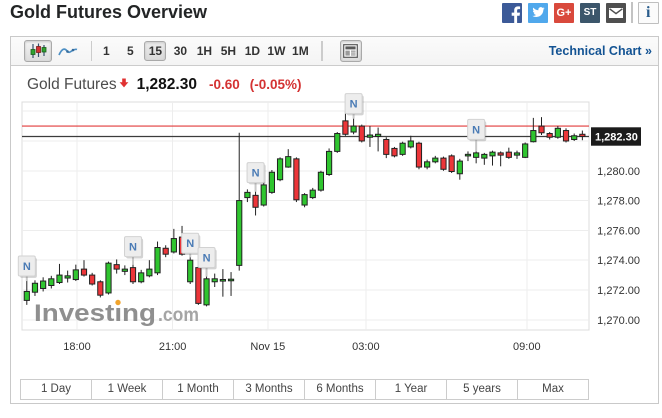  I want to click on line-chart-button, so click(68, 51).